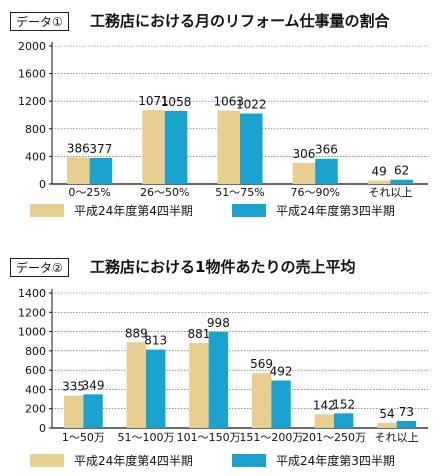  I want to click on chart2-data-label: 569, so click(261, 364).